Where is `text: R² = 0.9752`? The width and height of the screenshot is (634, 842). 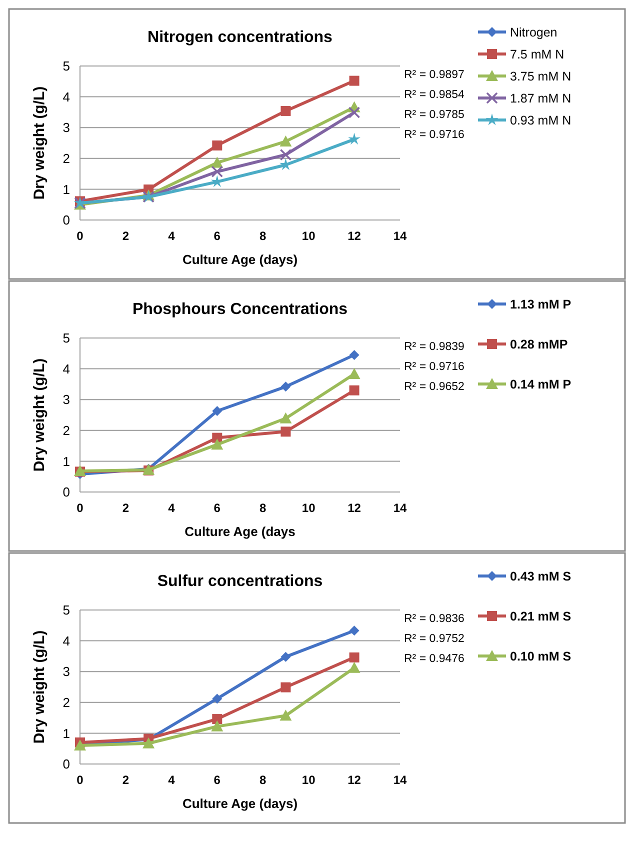 text: R² = 0.9752 is located at coordinates (434, 639).